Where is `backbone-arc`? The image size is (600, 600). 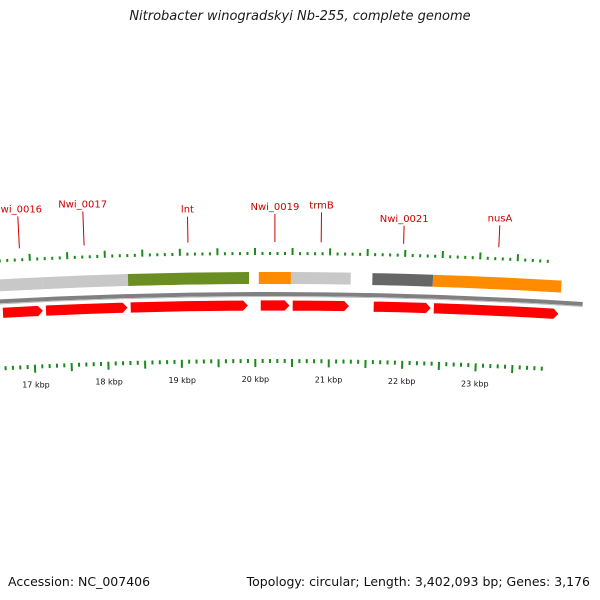
backbone-arc is located at coordinates (291, 299).